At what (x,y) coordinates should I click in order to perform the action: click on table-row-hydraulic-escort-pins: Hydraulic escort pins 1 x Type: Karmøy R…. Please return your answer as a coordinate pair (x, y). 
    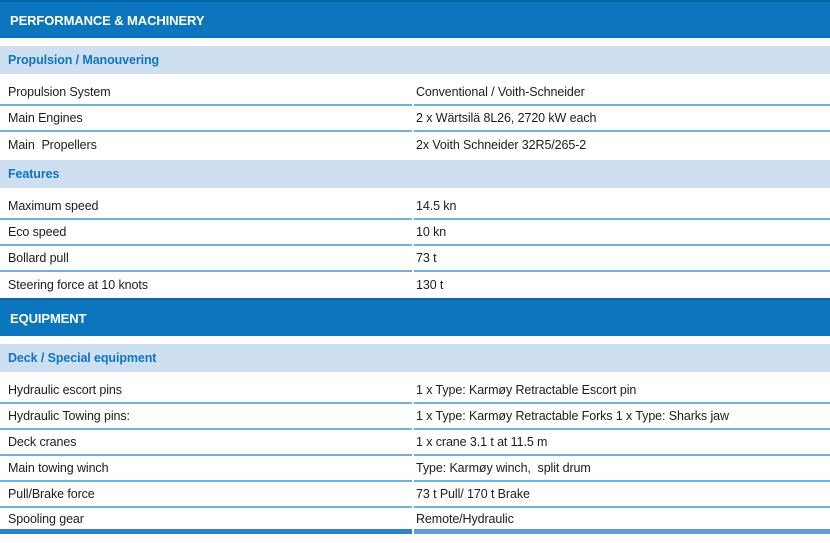
    Looking at the image, I should click on (415, 391).